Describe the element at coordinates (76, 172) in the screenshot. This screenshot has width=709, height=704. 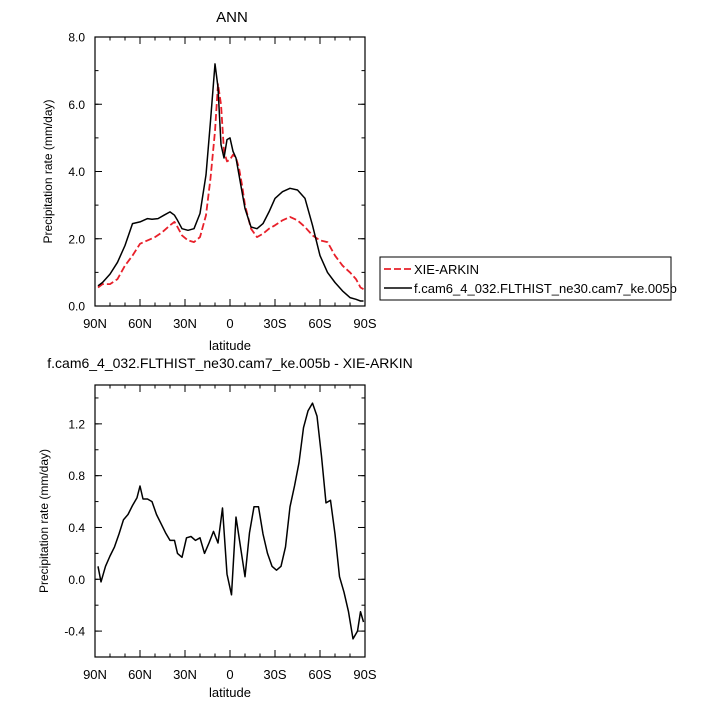
I see `y-tick-label: 4.0` at that location.